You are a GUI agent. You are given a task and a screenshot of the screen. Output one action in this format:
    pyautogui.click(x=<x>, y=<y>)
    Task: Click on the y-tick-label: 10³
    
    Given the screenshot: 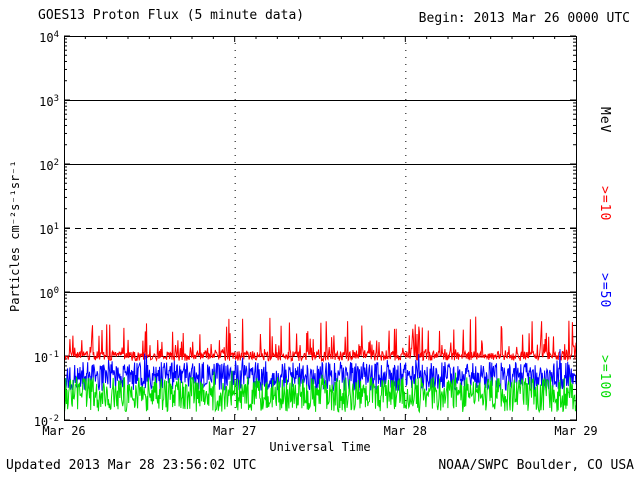 What is the action you would take?
    pyautogui.click(x=49, y=101)
    